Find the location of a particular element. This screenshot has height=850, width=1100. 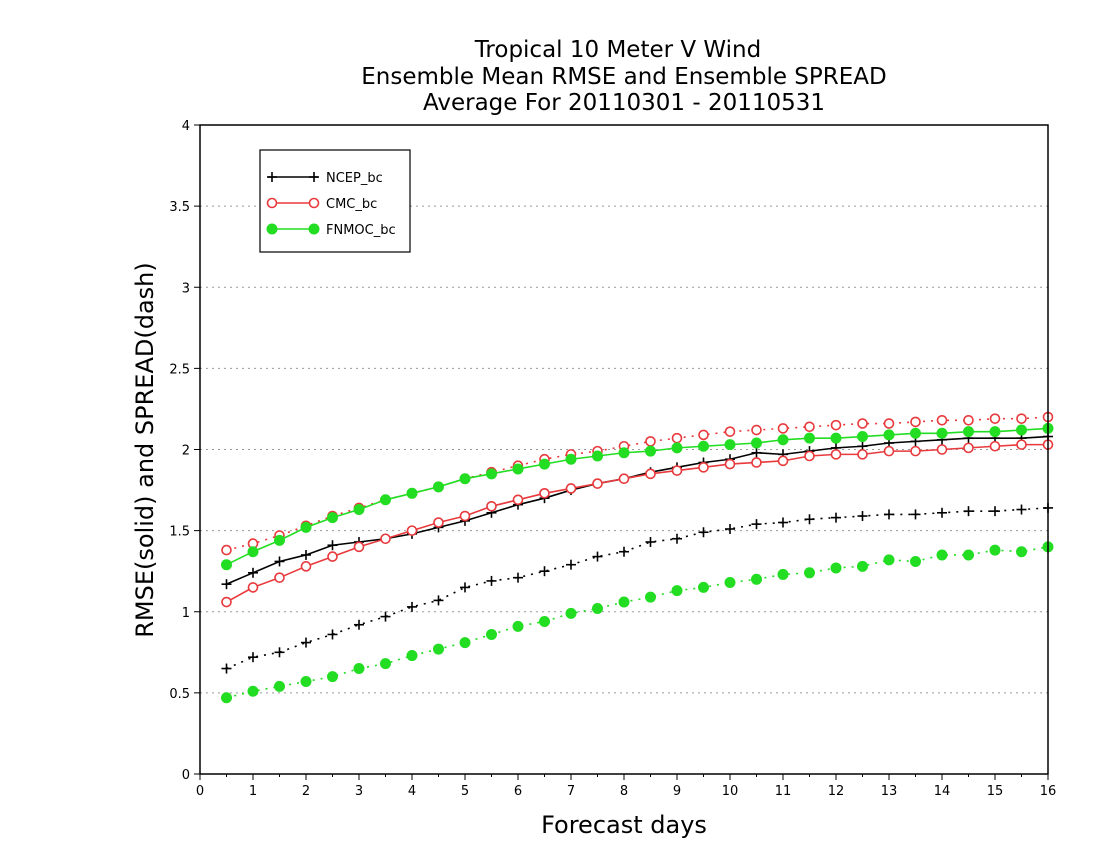

x-tick-label-16: 16 is located at coordinates (1048, 791).